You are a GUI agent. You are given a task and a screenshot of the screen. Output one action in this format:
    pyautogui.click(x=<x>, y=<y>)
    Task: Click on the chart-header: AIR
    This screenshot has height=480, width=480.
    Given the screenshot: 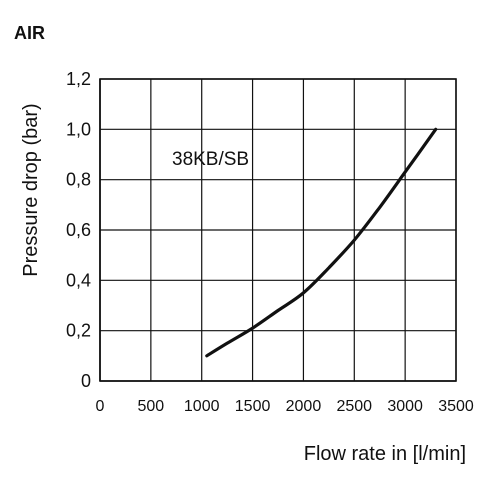 What is the action you would take?
    pyautogui.click(x=29, y=33)
    